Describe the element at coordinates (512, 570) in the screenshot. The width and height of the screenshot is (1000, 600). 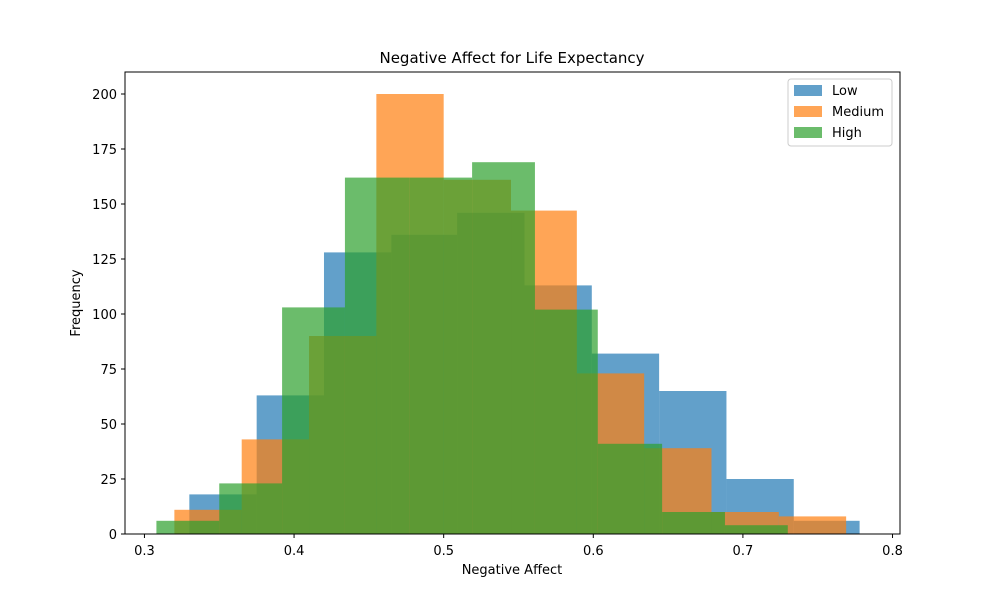
I see `x-axis-title: Negative Affect` at that location.